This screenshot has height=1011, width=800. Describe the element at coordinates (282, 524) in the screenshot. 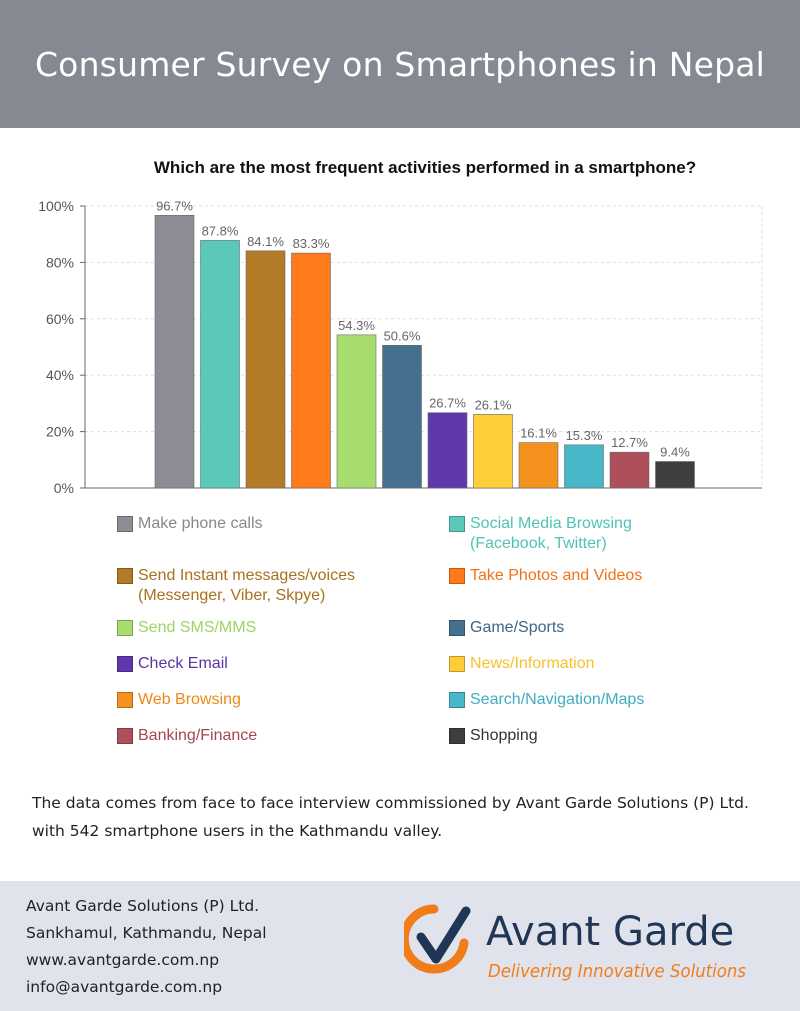

I see `legend-item: Make phone calls` at that location.